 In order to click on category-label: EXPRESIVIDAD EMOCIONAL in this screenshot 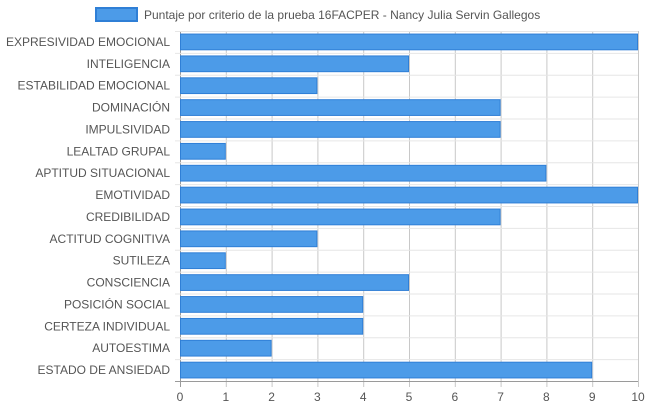, I will do `click(88, 42)`.